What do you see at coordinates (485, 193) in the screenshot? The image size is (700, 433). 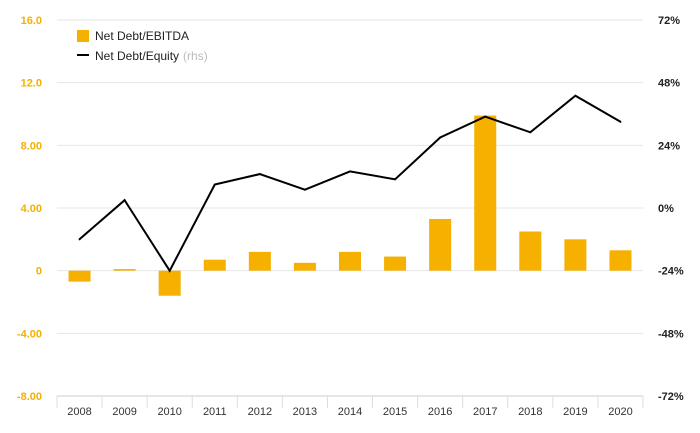 I see `bar-2017` at bounding box center [485, 193].